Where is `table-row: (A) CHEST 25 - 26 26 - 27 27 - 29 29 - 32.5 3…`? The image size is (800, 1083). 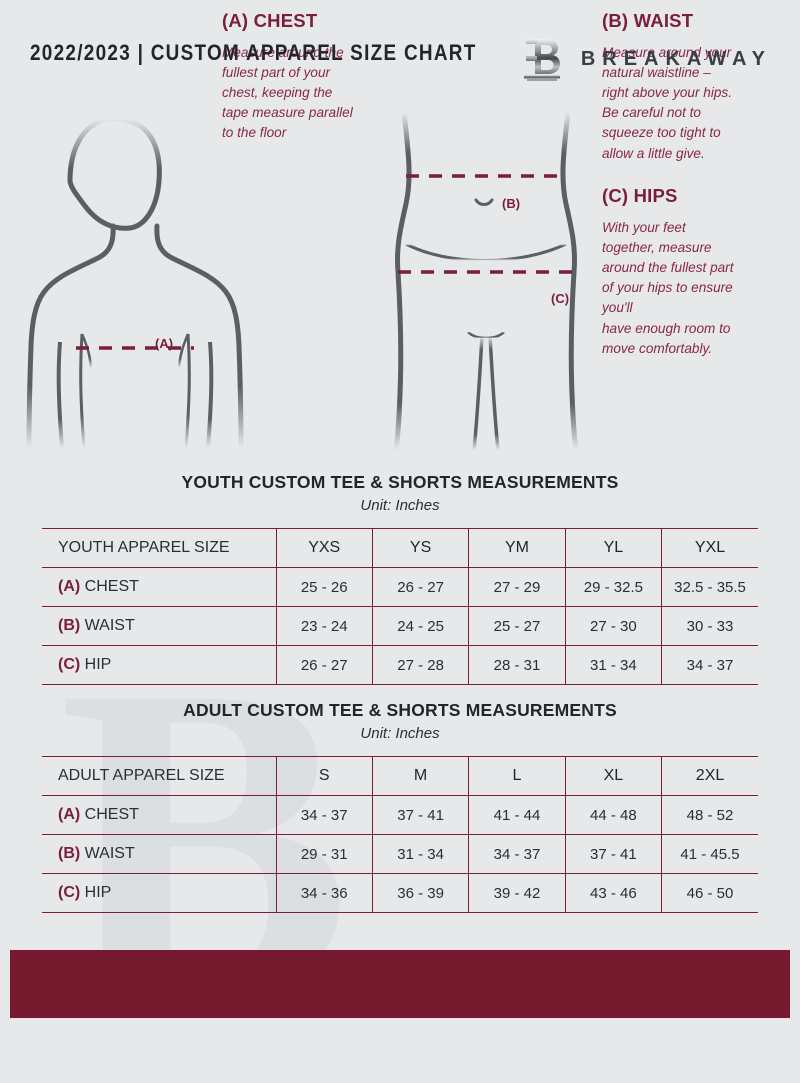 table-row: (A) CHEST 25 - 26 26 - 27 27 - 29 29 - 32.5 3… is located at coordinates (400, 587).